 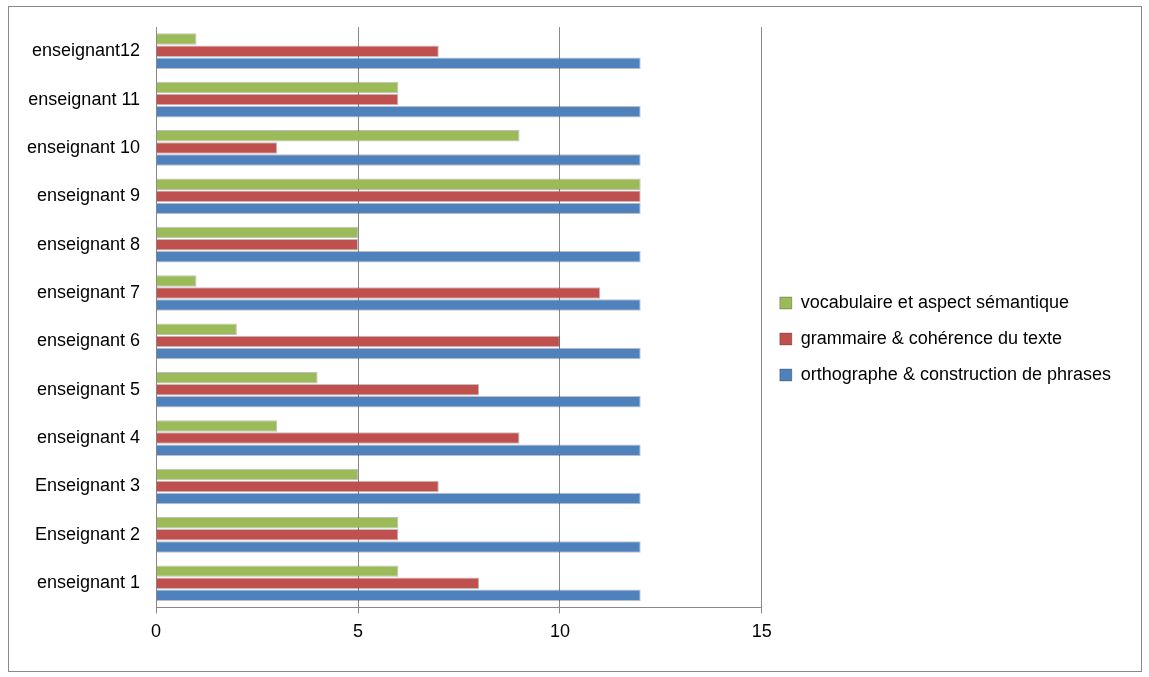 What do you see at coordinates (89, 291) in the screenshot?
I see `y-tick-label: enseignant 7` at bounding box center [89, 291].